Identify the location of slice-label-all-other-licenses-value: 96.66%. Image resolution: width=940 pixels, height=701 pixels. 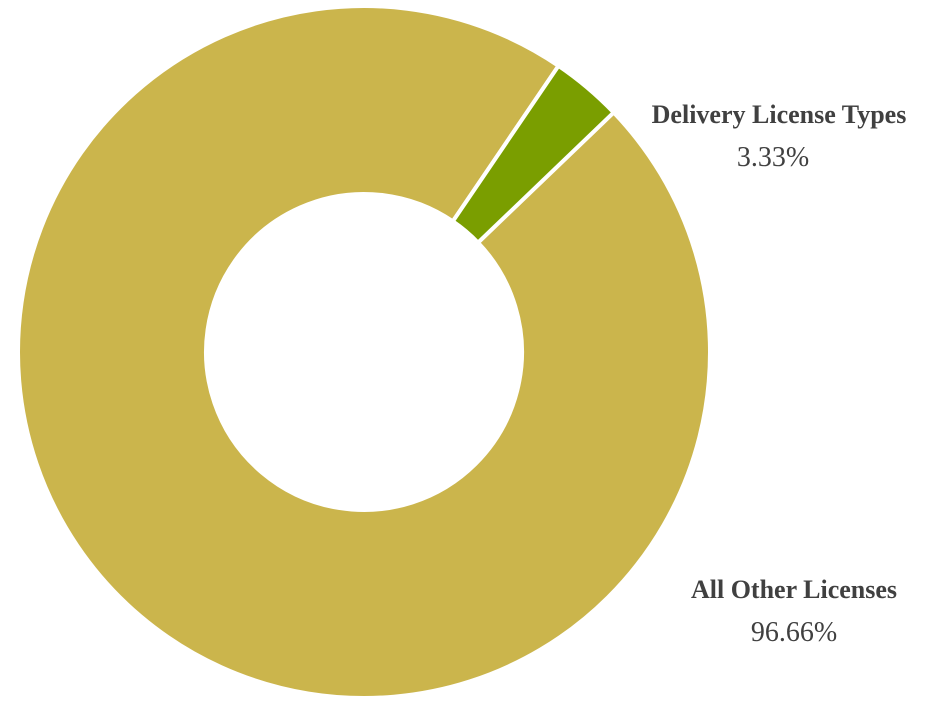
(794, 632).